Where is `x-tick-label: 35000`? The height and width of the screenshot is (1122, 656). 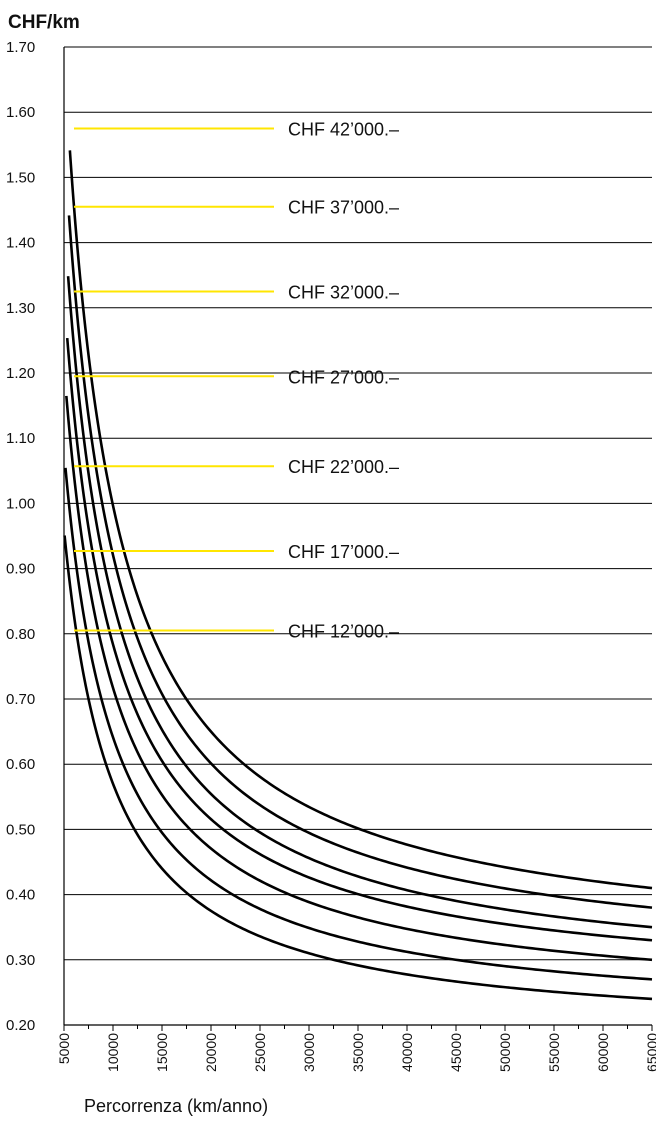 x-tick-label: 35000 is located at coordinates (358, 1052).